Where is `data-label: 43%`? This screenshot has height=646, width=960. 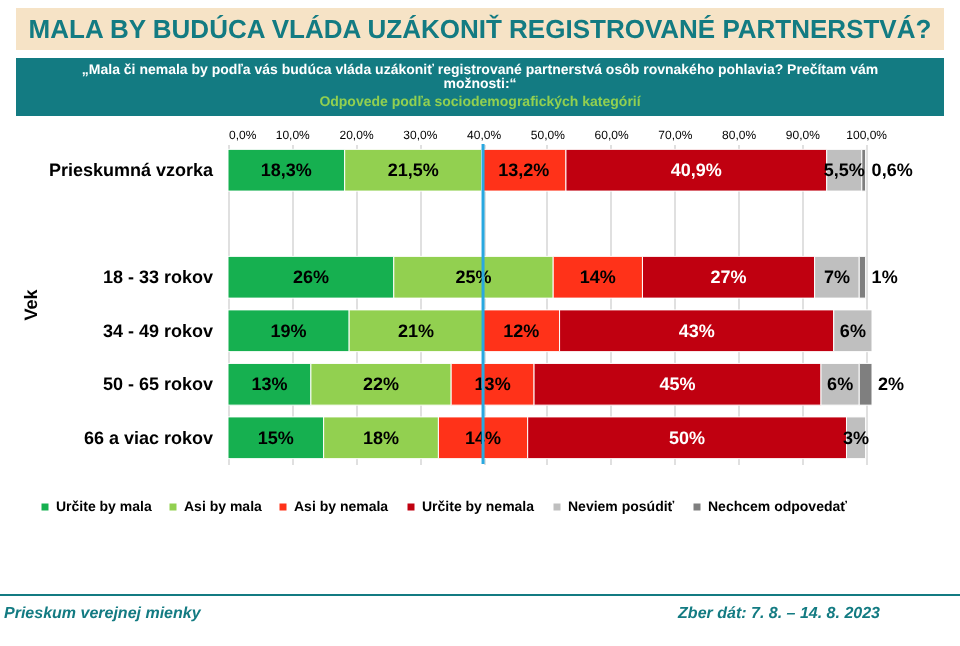
data-label: 43% is located at coordinates (696, 330).